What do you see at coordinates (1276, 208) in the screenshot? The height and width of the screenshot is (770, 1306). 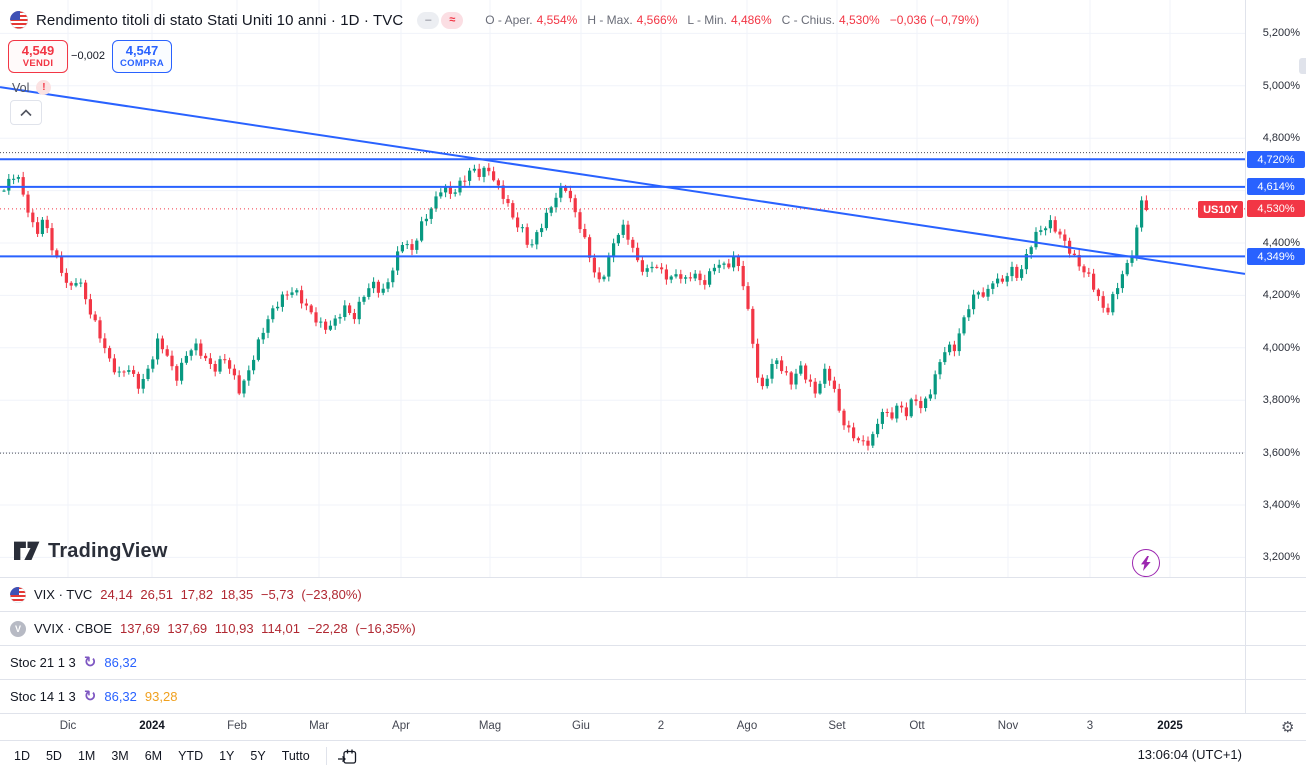 I see `last-price-badge: 4,530%` at bounding box center [1276, 208].